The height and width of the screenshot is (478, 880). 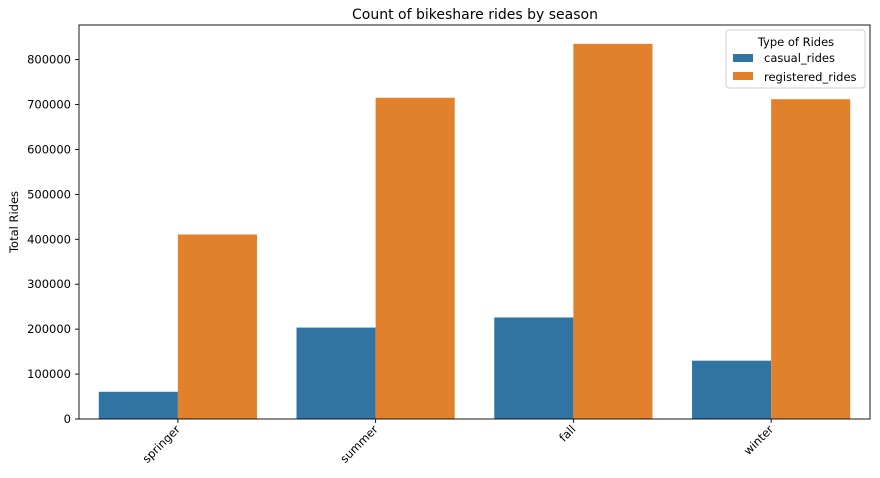 I want to click on legend-title: Type of Rides, so click(x=795, y=42).